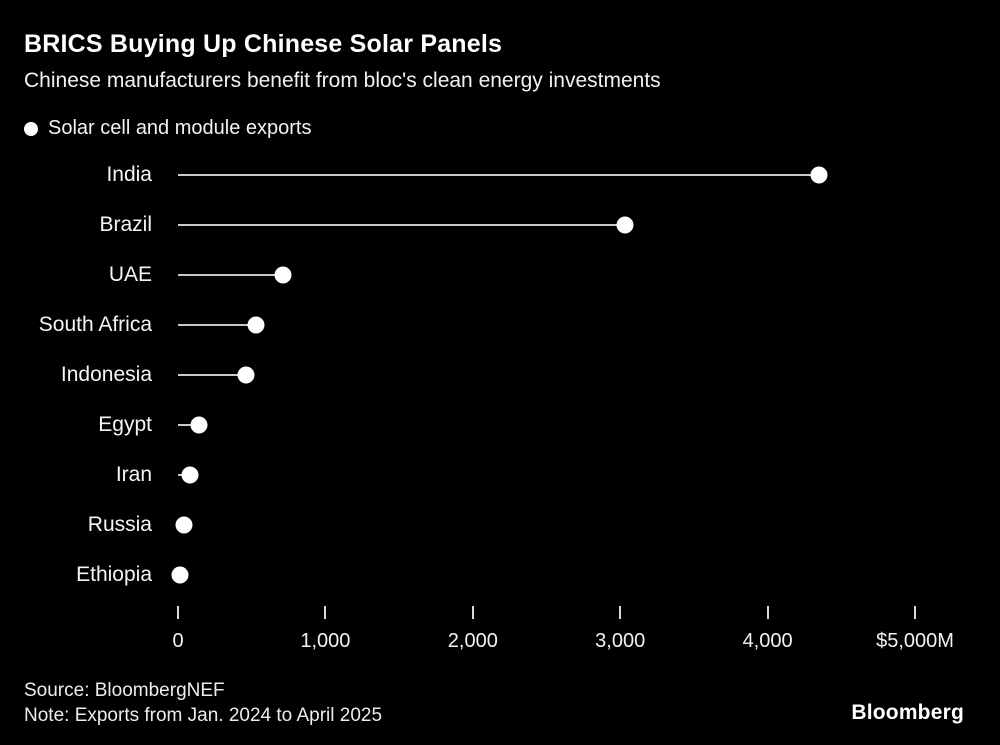 Image resolution: width=1000 pixels, height=745 pixels. Describe the element at coordinates (563, 634) in the screenshot. I see `x-axis: 0 1,000 2,000 3,000 4,000 $5,000M` at that location.